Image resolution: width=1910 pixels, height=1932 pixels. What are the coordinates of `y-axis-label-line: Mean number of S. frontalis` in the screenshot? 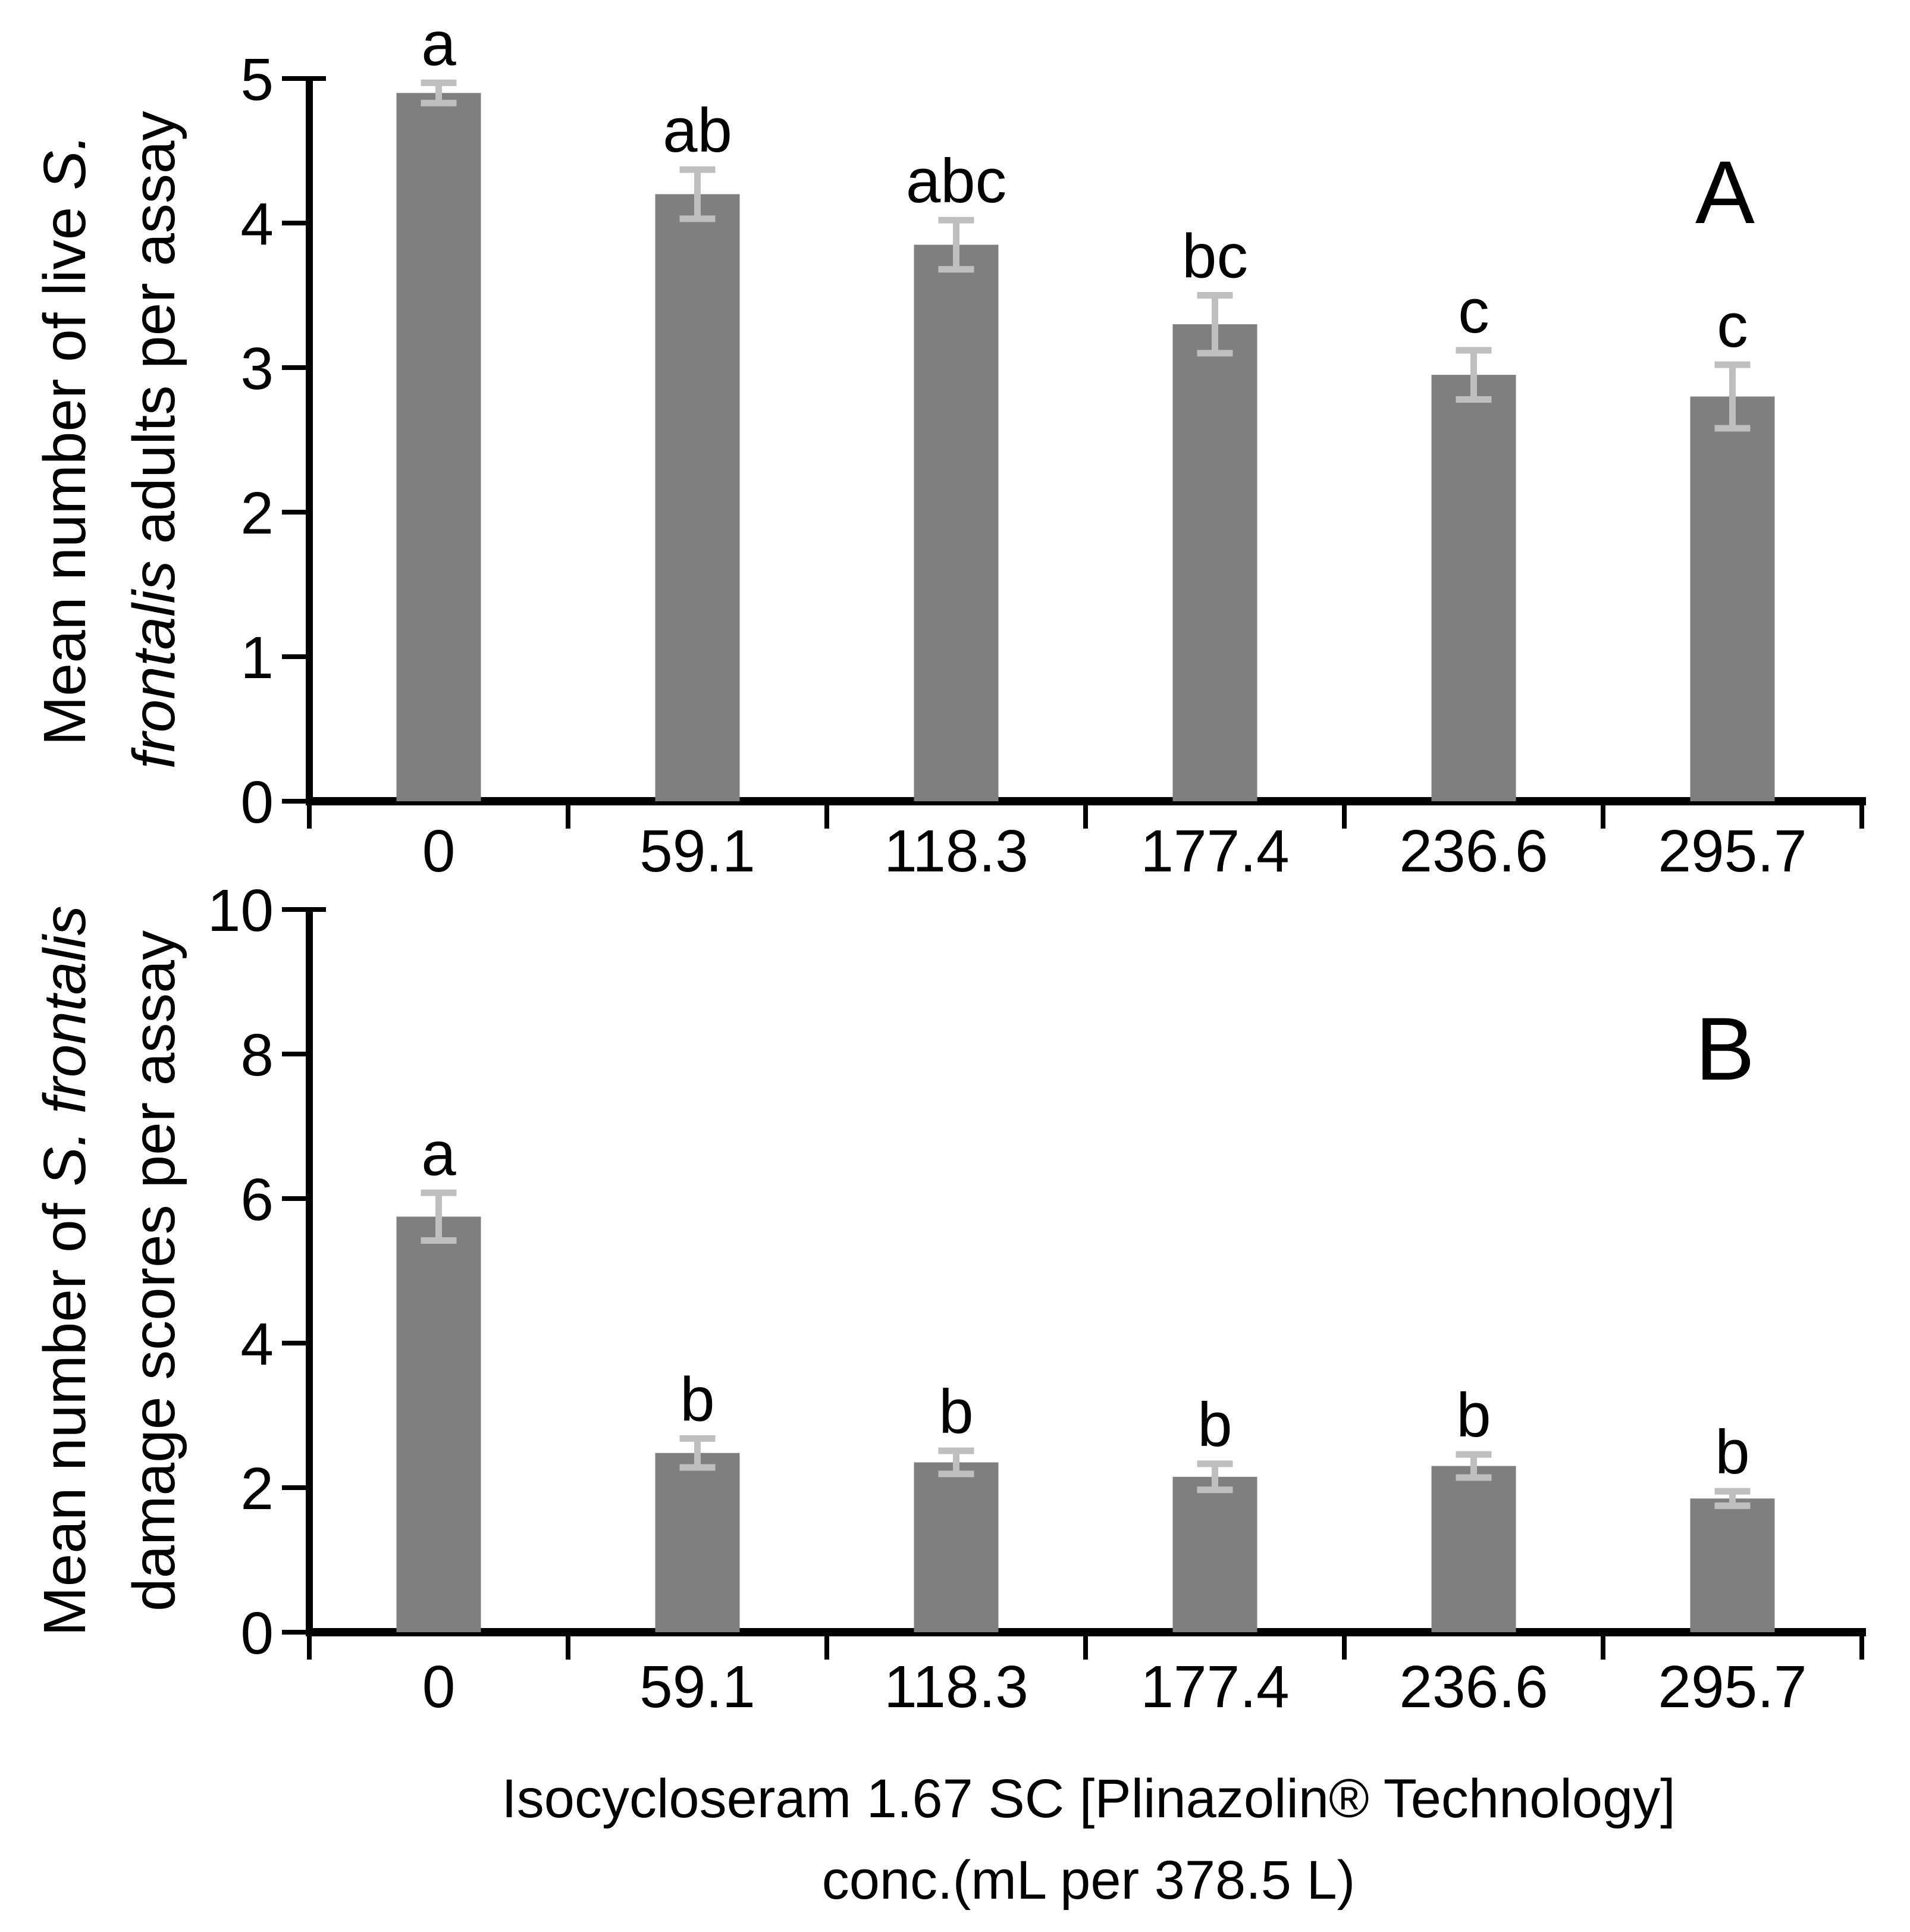 It's located at (65, 1271).